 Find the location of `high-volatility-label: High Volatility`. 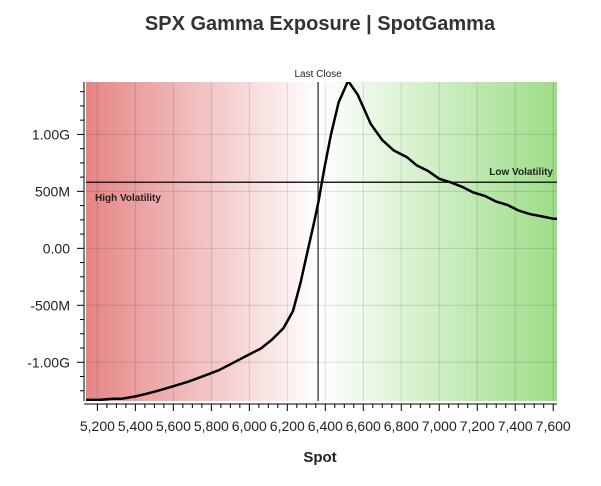

high-volatility-label: High Volatility is located at coordinates (128, 198).